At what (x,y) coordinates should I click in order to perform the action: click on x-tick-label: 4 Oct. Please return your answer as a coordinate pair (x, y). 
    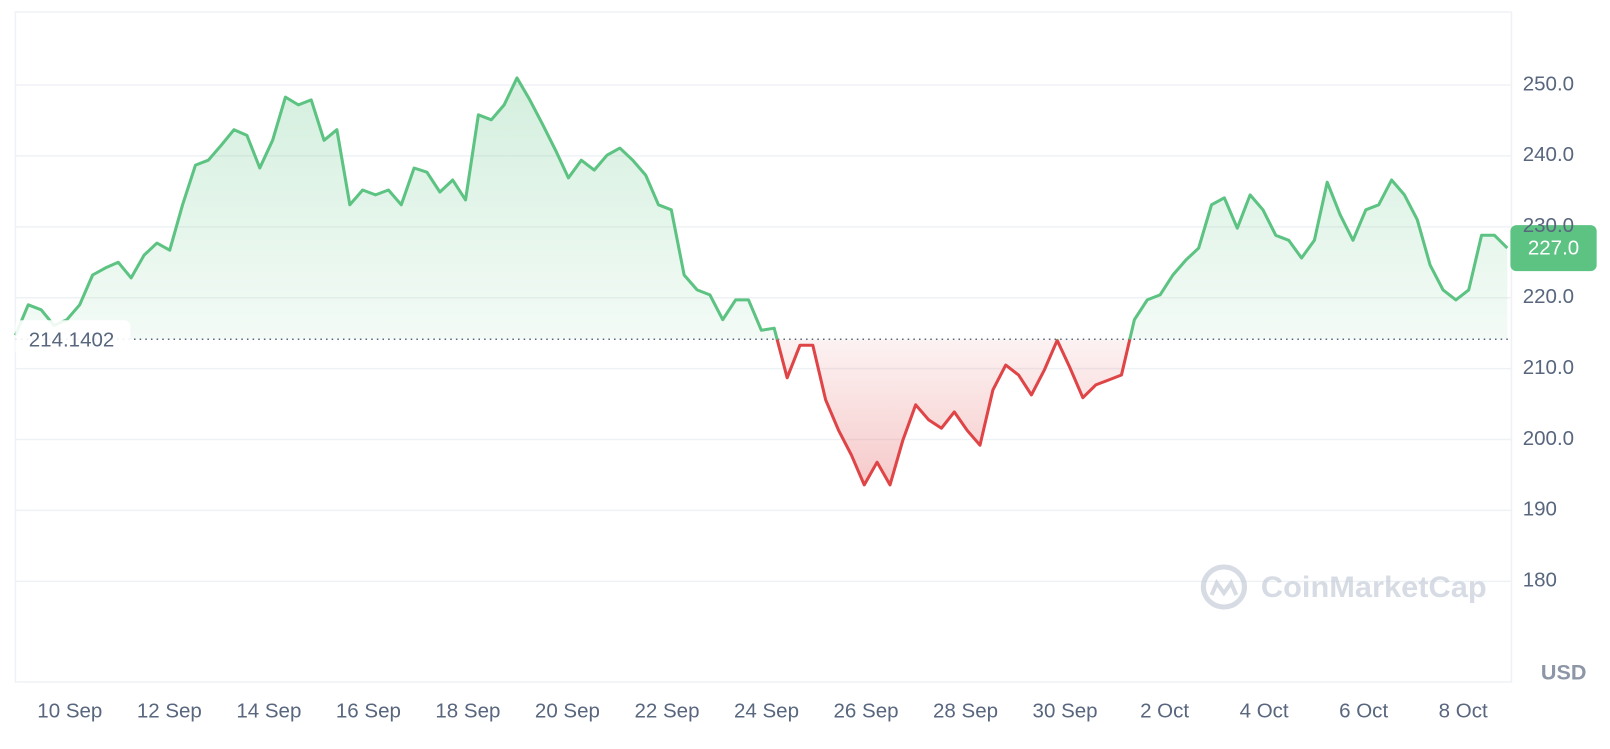
    Looking at the image, I should click on (1264, 712).